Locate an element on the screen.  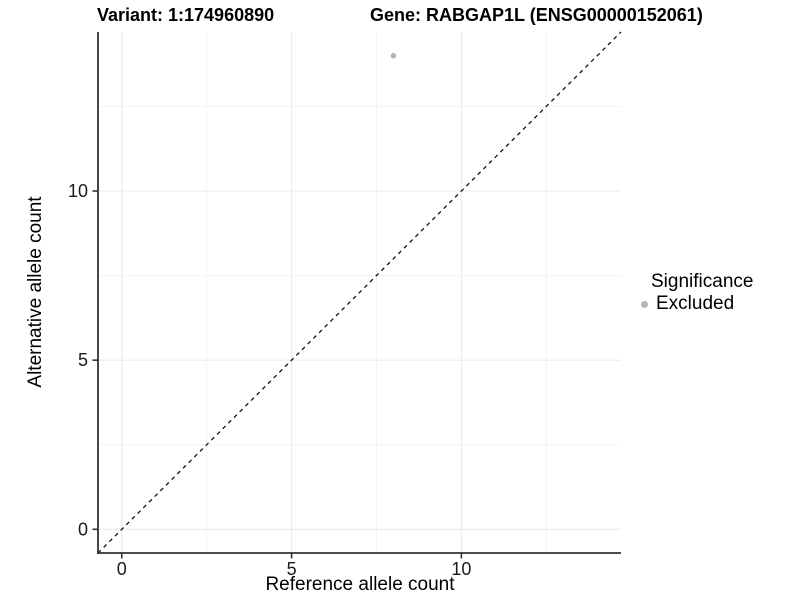
x-tick-label: 0 is located at coordinates (122, 569).